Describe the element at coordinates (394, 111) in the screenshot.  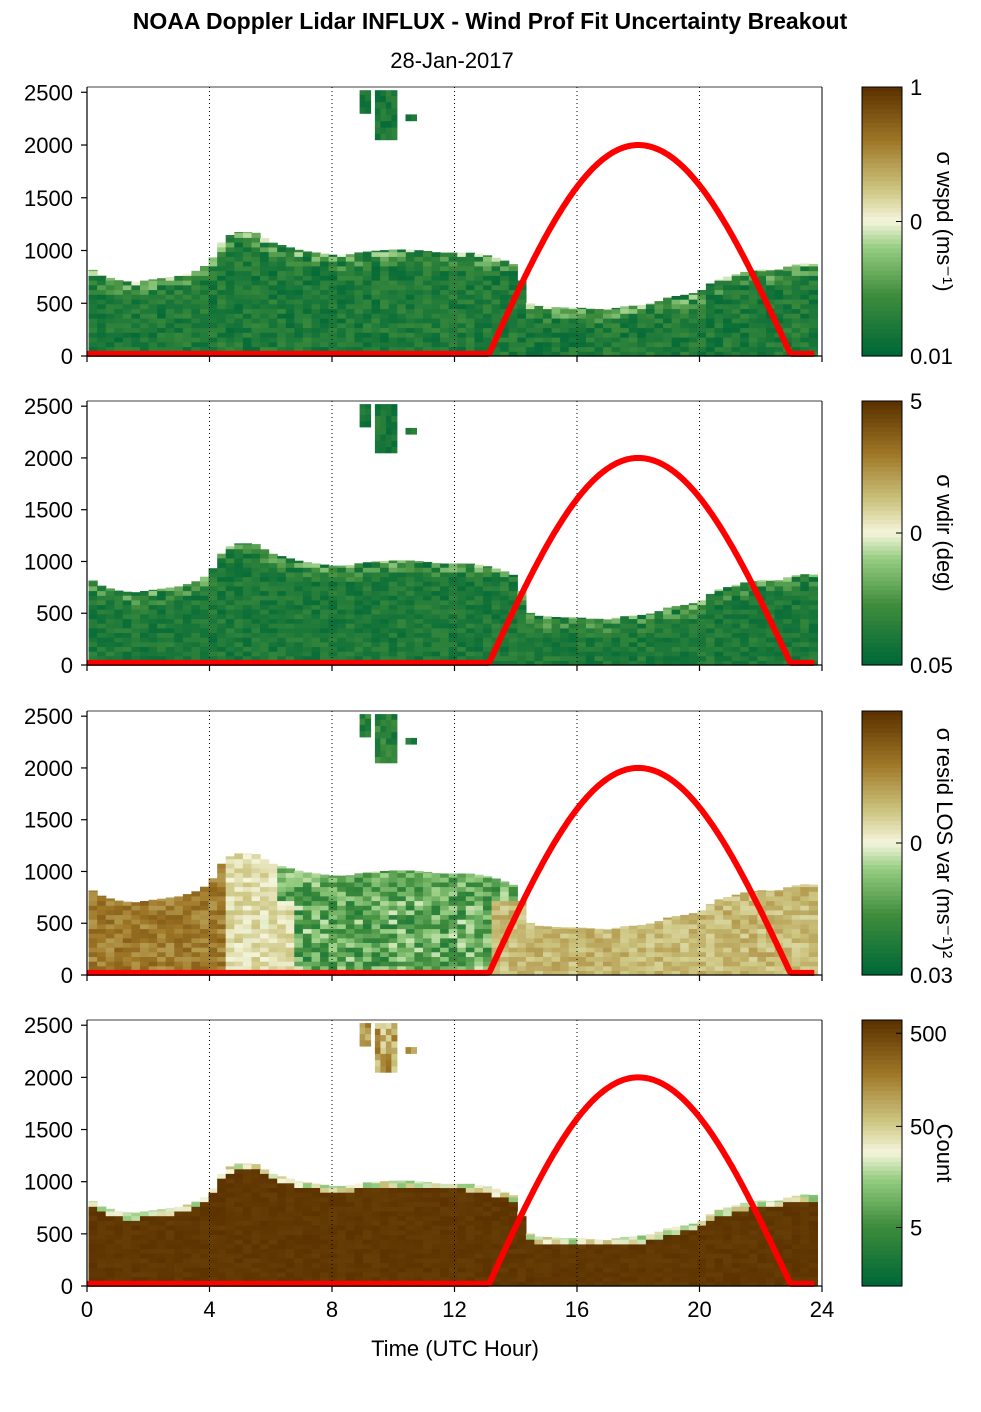
I see `heatmap-blob-cell` at that location.